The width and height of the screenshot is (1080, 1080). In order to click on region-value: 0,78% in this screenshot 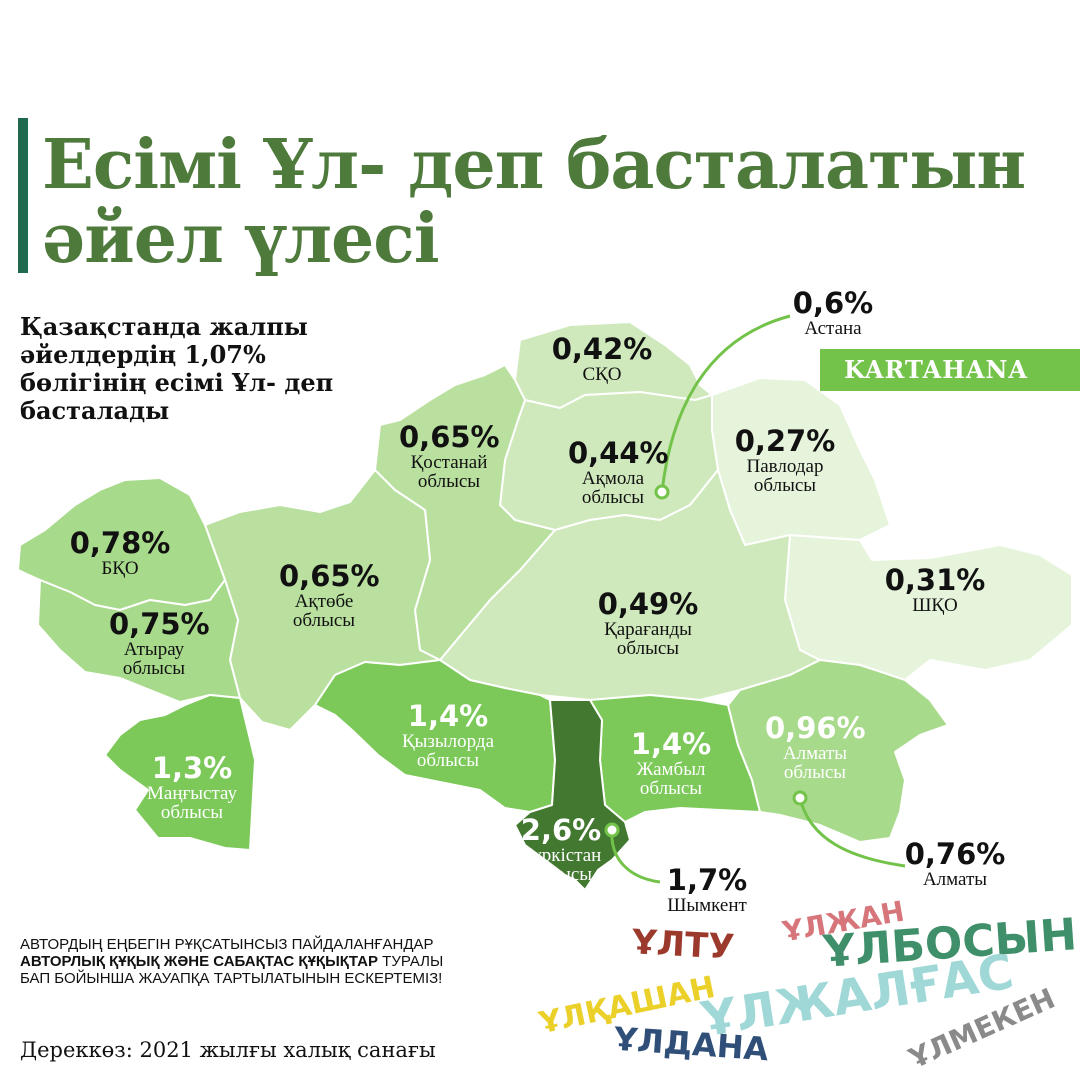, I will do `click(120, 543)`.